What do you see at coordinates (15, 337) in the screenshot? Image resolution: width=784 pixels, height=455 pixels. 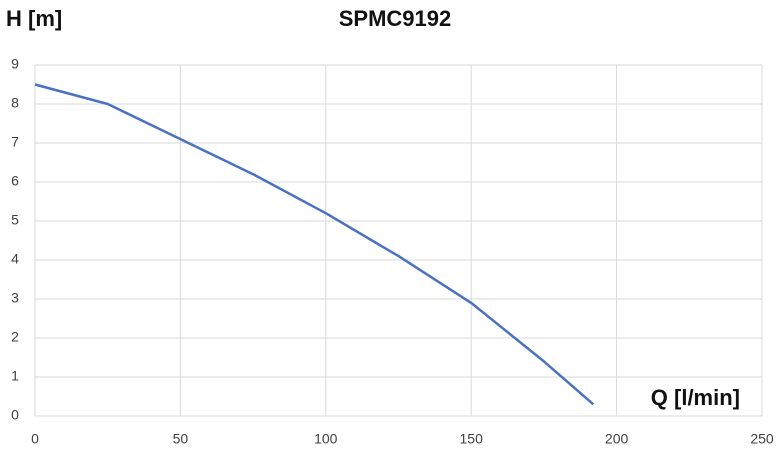 I see `y-tick-label: 2` at bounding box center [15, 337].